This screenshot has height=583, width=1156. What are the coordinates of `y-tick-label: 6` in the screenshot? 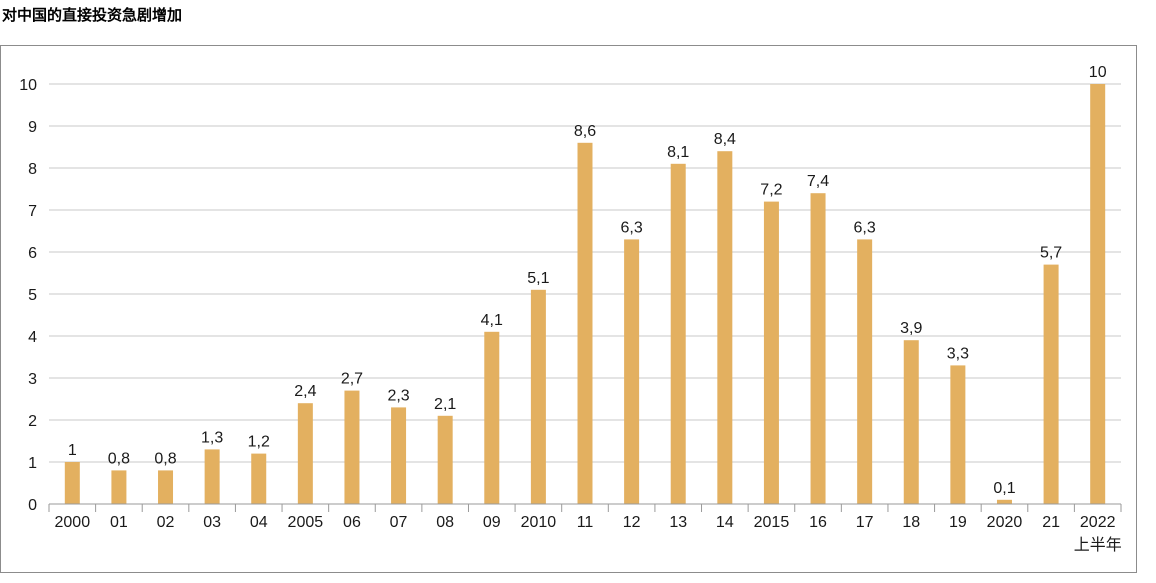 It's located at (32, 253).